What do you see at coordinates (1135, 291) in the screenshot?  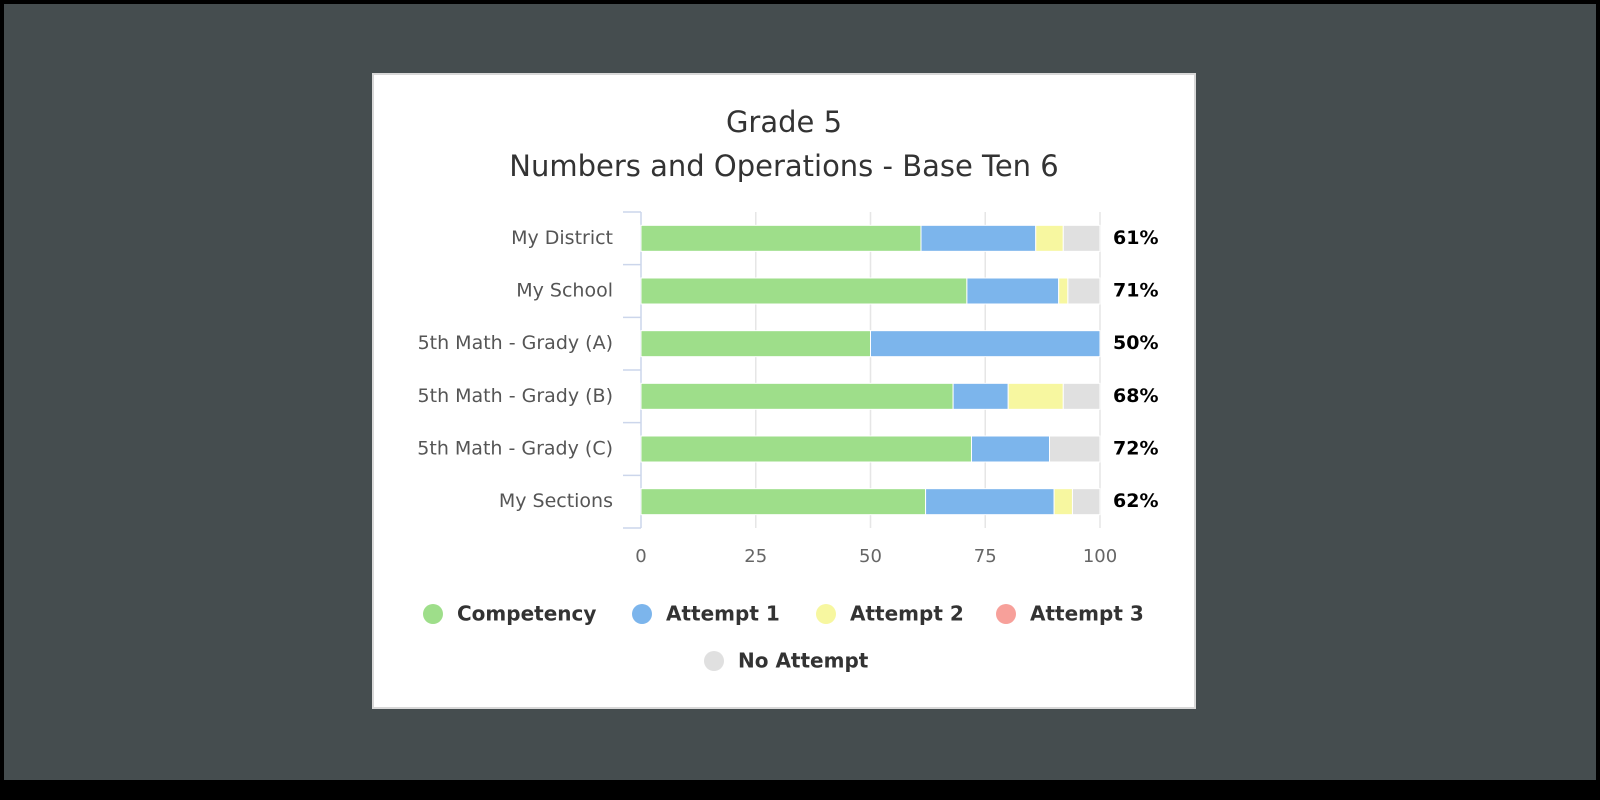 I see `data-label: 71%` at bounding box center [1135, 291].